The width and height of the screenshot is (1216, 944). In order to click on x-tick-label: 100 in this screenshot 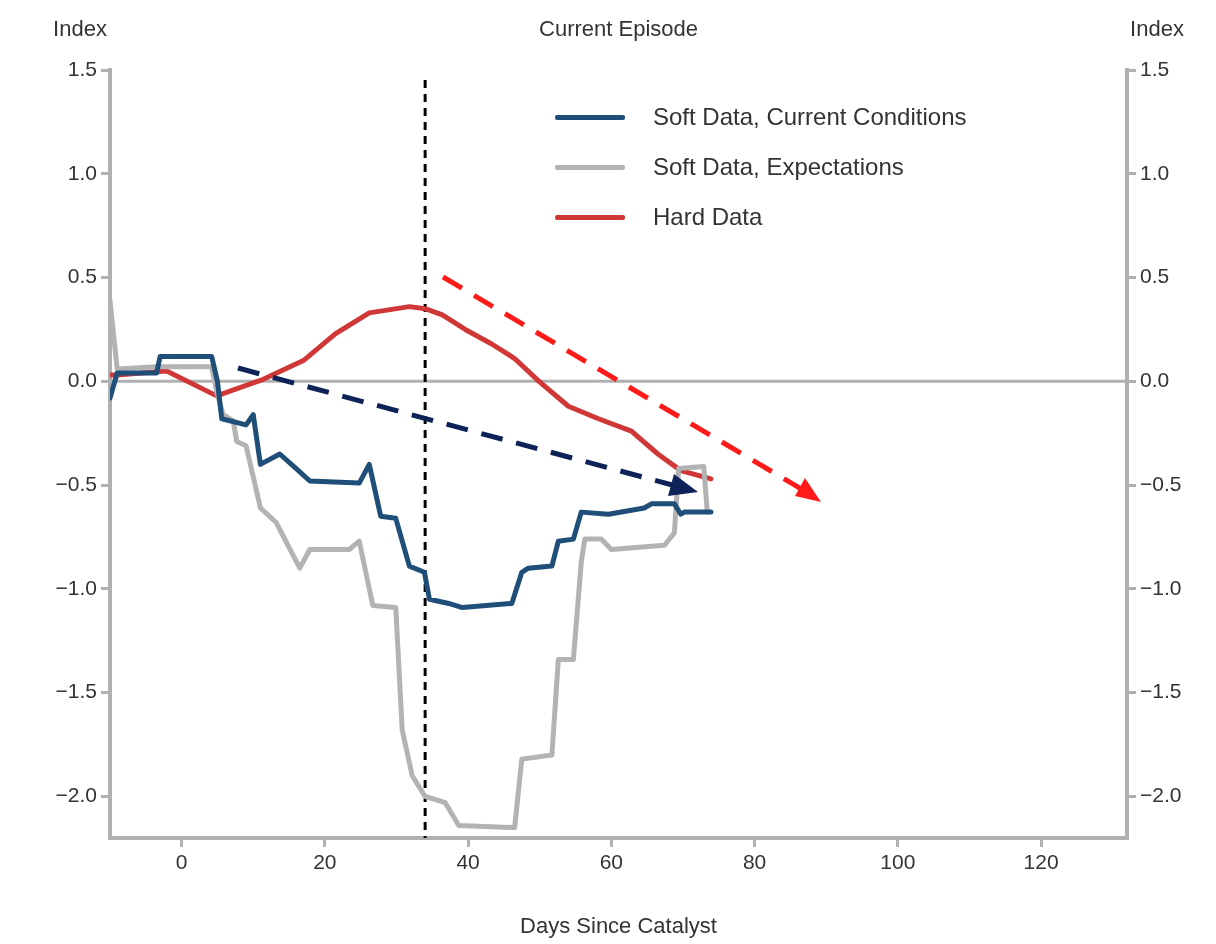, I will do `click(898, 862)`.